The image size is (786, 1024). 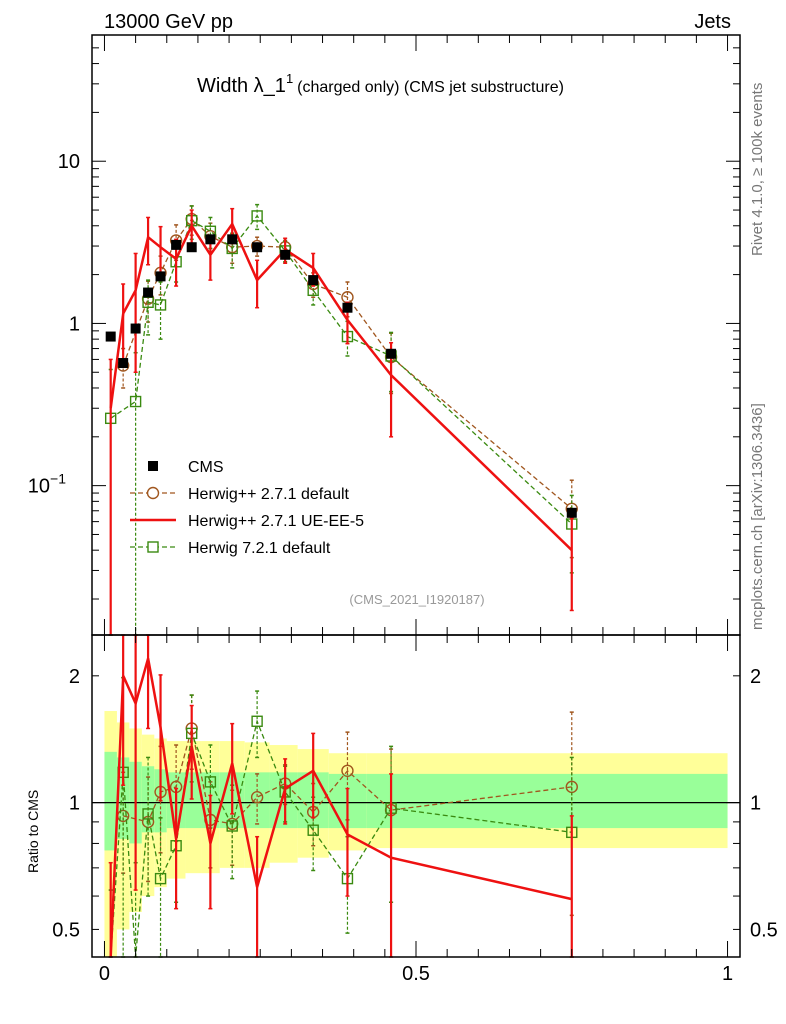 What do you see at coordinates (168, 22) in the screenshot?
I see `header-energy: 13000 GeV pp` at bounding box center [168, 22].